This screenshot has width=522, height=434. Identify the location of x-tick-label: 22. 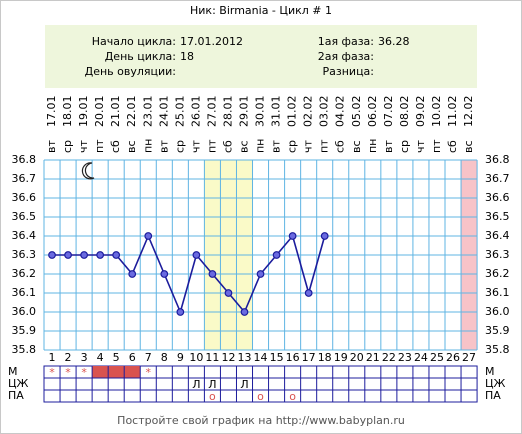
(389, 357).